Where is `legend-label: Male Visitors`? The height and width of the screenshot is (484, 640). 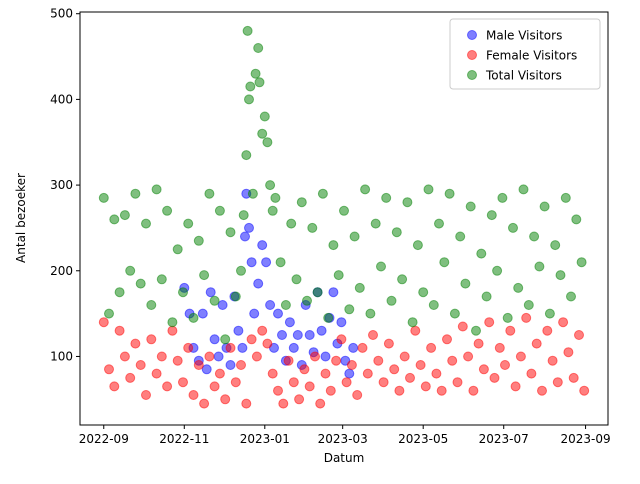
legend-label: Male Visitors is located at coordinates (524, 36).